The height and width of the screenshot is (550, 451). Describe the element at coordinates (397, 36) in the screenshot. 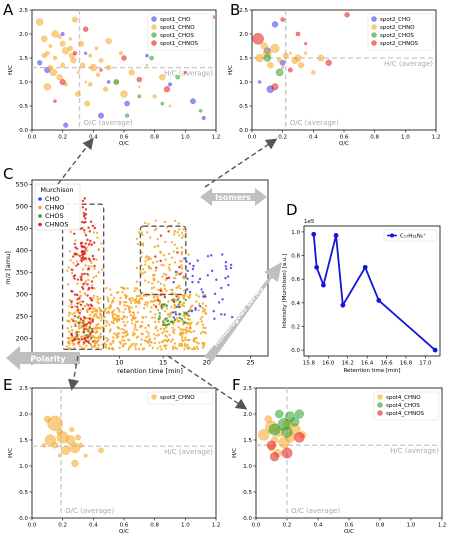

I see `panel-b-legend-entry: spot2_CHOS` at that location.